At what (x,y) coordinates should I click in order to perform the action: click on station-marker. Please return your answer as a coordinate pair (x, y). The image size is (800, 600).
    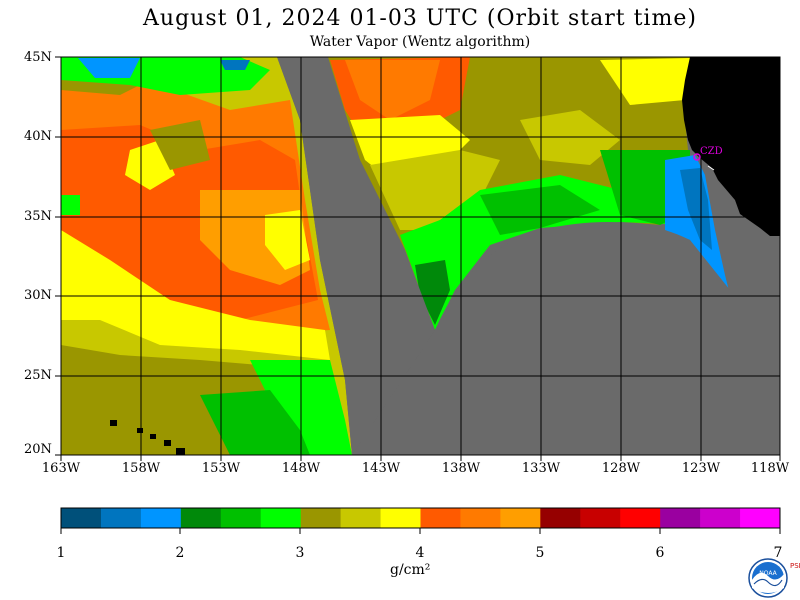
    Looking at the image, I should click on (704, 162).